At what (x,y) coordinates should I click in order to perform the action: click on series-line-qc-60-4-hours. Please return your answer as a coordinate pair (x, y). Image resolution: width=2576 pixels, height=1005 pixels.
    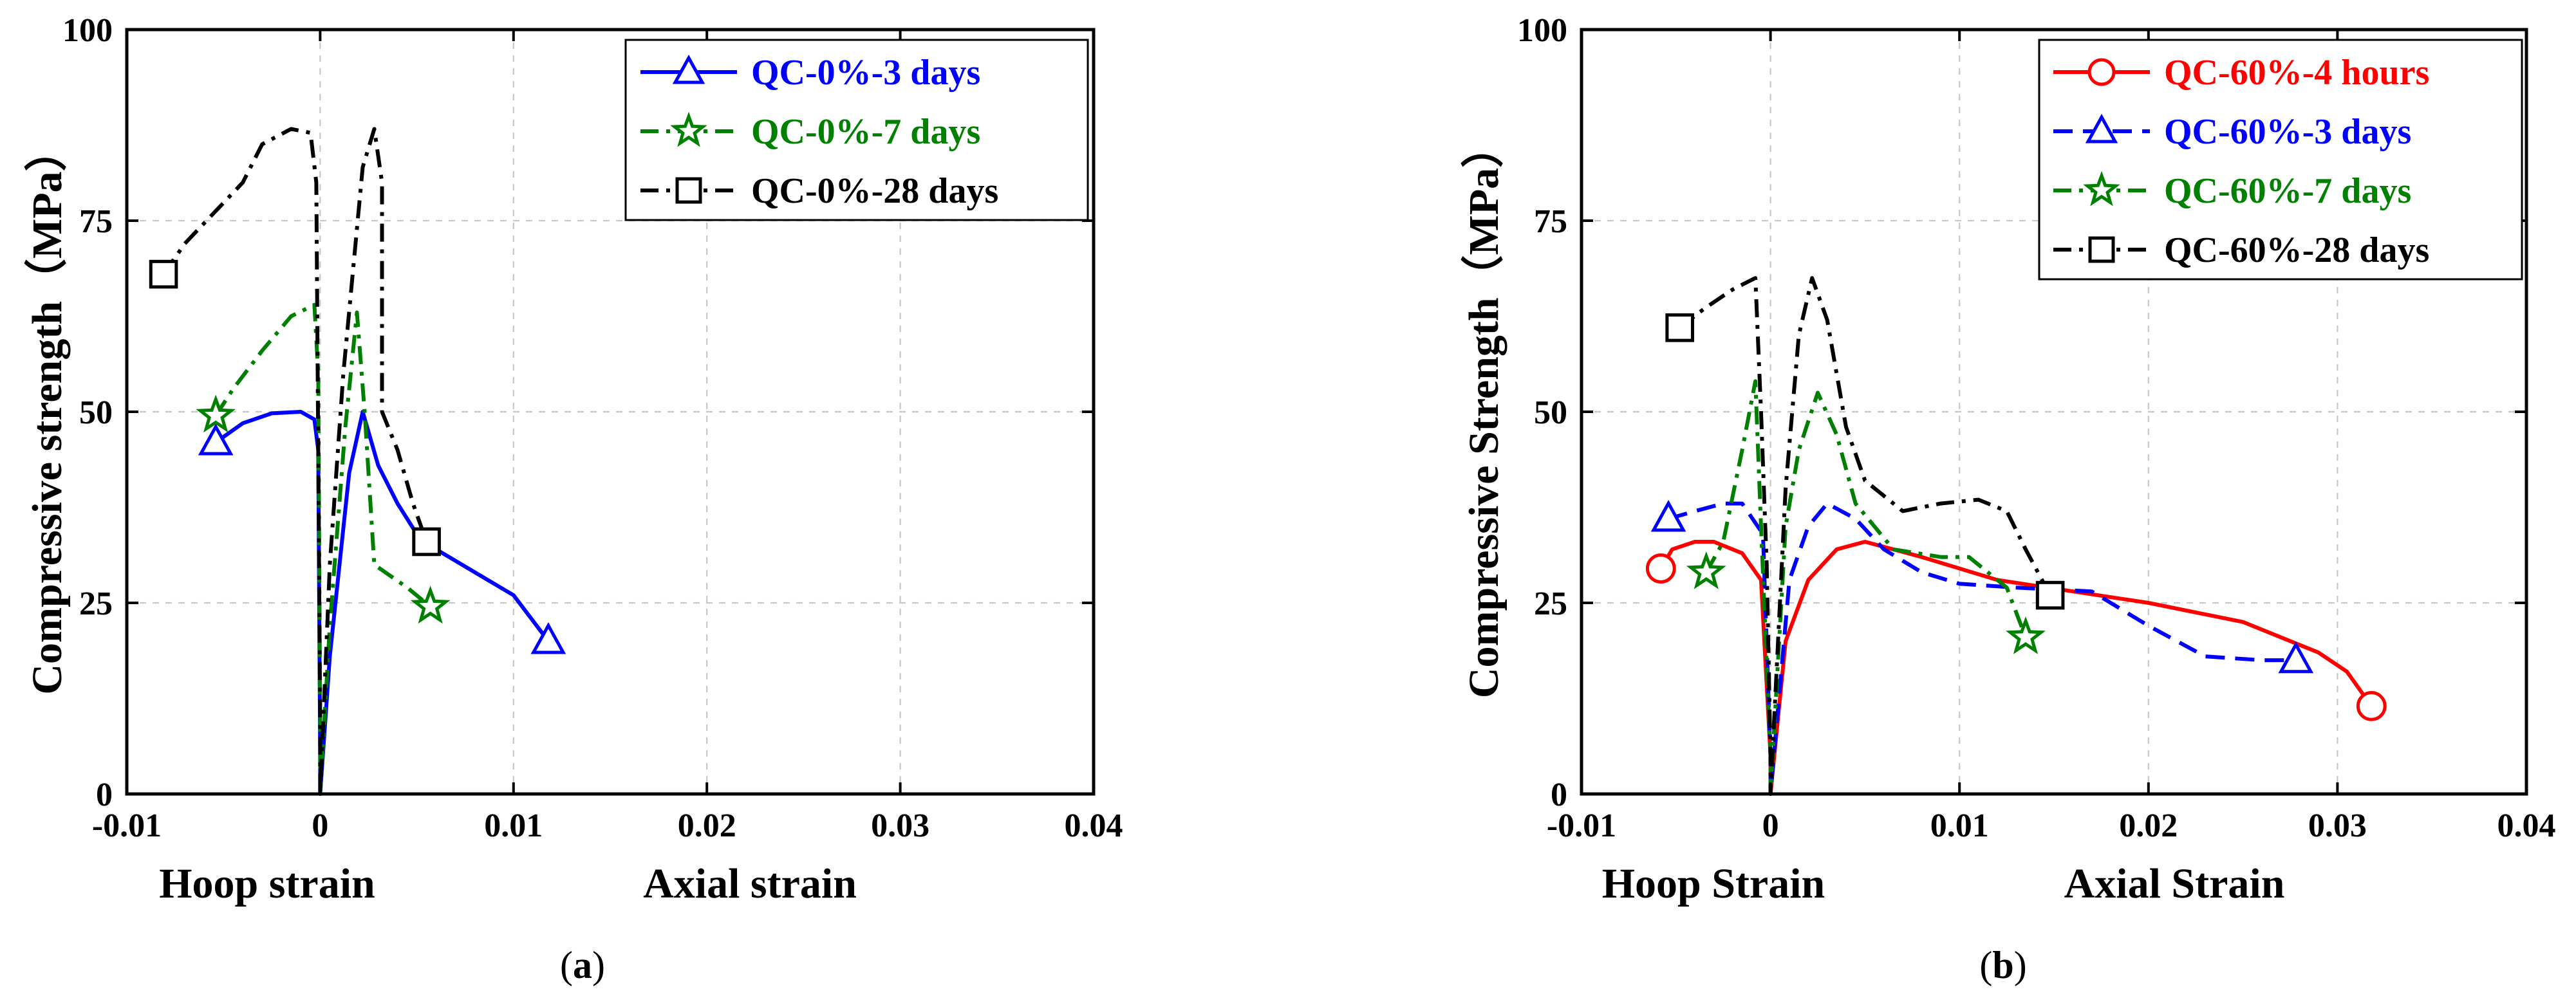
    Looking at the image, I should click on (2016, 668).